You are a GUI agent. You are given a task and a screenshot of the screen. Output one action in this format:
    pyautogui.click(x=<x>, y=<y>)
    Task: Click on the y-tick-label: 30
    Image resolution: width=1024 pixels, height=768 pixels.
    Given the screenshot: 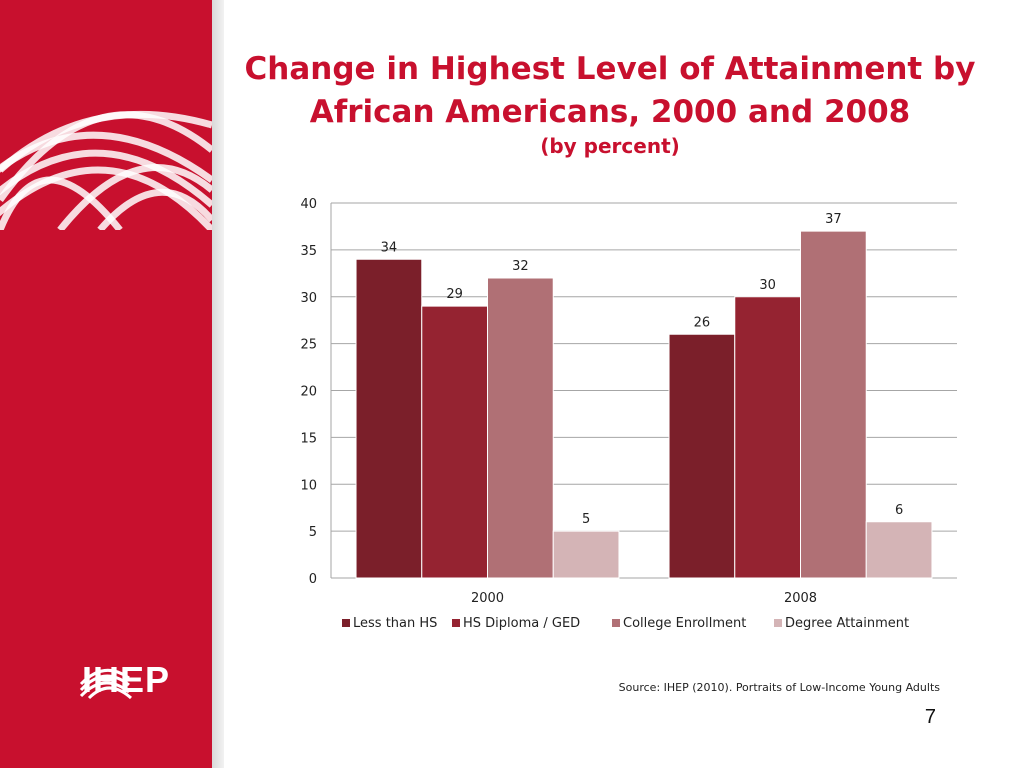 What is the action you would take?
    pyautogui.click(x=308, y=298)
    